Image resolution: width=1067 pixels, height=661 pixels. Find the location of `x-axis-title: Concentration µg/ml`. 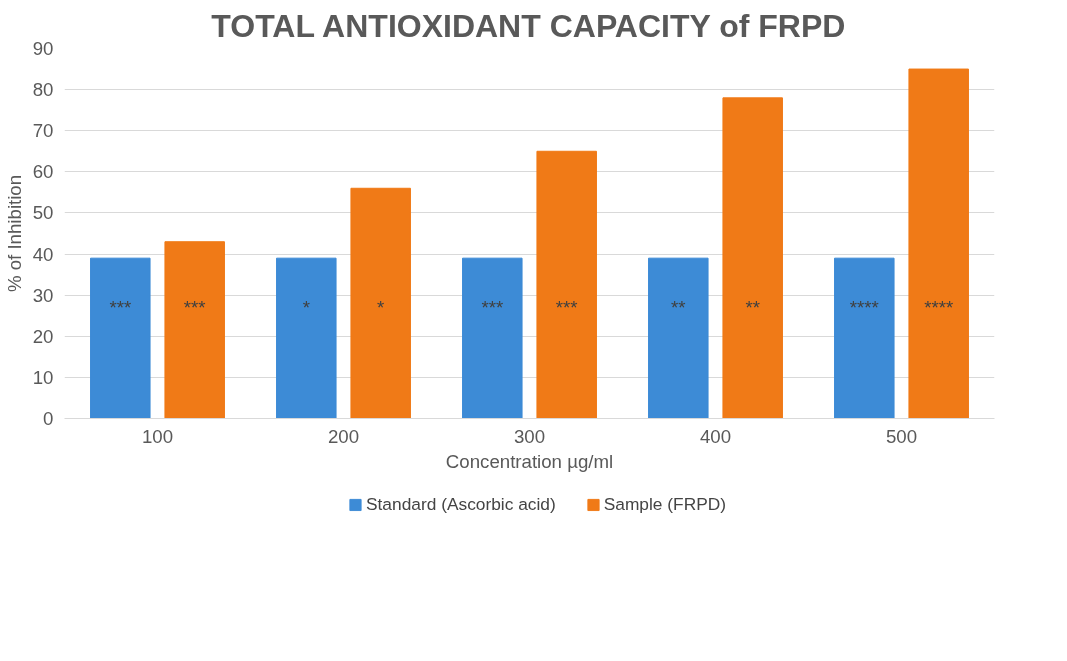

x-axis-title: Concentration µg/ml is located at coordinates (529, 461).